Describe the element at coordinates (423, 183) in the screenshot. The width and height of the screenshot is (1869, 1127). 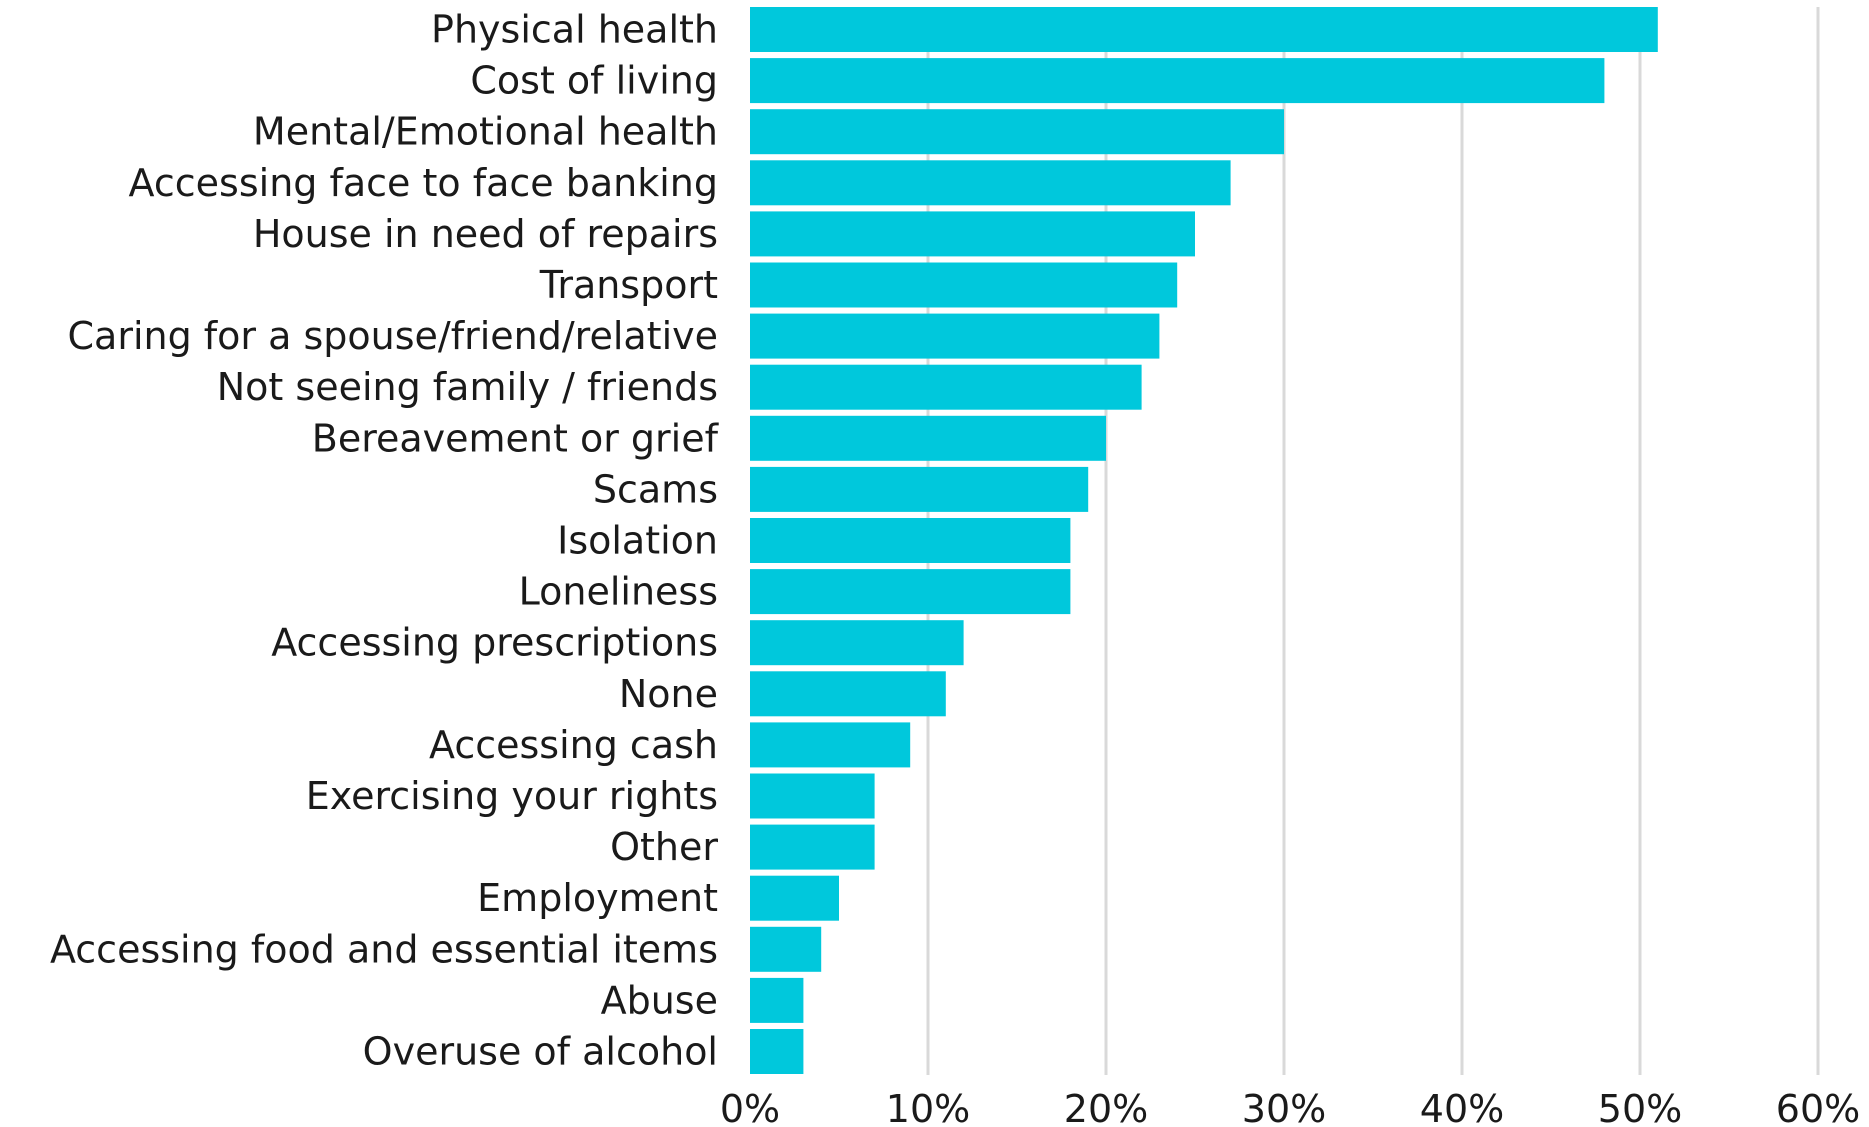
I see `category-label-accessing-face-to-face-banking: Accessing face to face banking` at that location.